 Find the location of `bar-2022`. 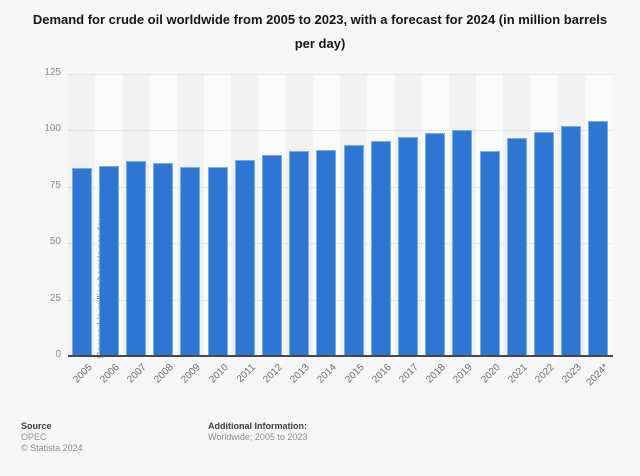

bar-2022 is located at coordinates (544, 244).